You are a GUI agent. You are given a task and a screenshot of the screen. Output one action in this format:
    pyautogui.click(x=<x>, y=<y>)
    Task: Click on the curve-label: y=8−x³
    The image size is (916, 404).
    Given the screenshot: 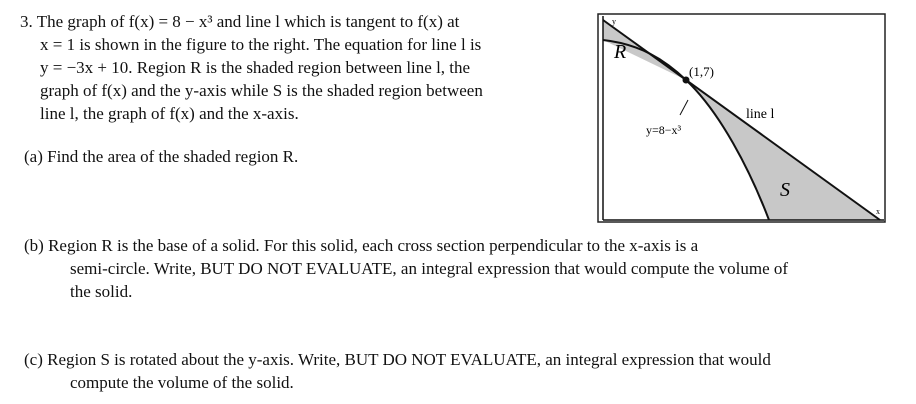 What is the action you would take?
    pyautogui.click(x=664, y=130)
    